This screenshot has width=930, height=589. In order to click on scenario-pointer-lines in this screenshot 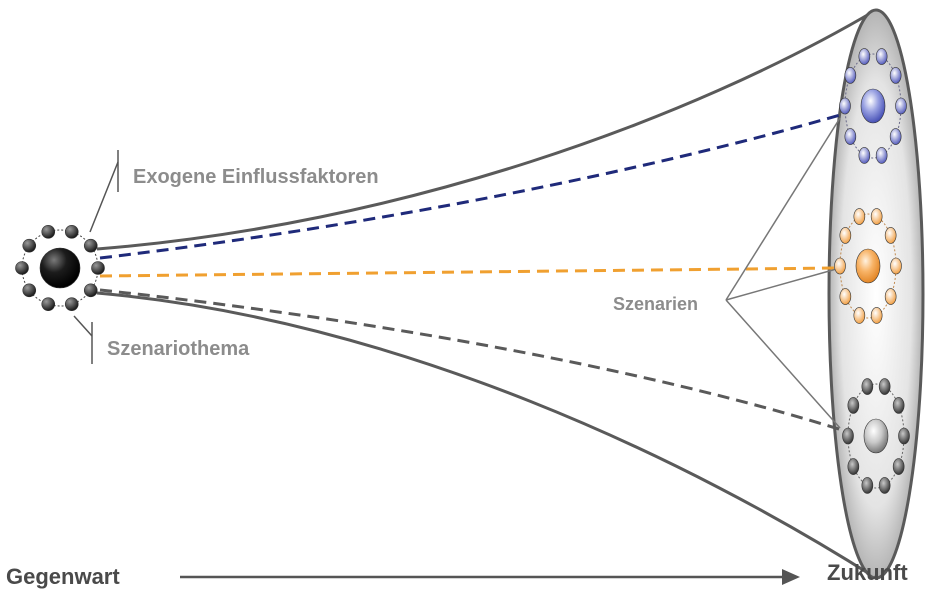, I will do `click(783, 273)`.